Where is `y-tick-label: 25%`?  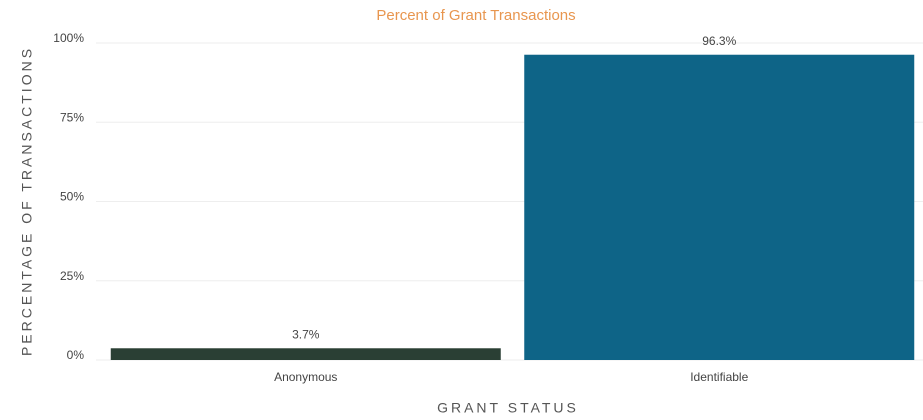
y-tick-label: 25% is located at coordinates (72, 276).